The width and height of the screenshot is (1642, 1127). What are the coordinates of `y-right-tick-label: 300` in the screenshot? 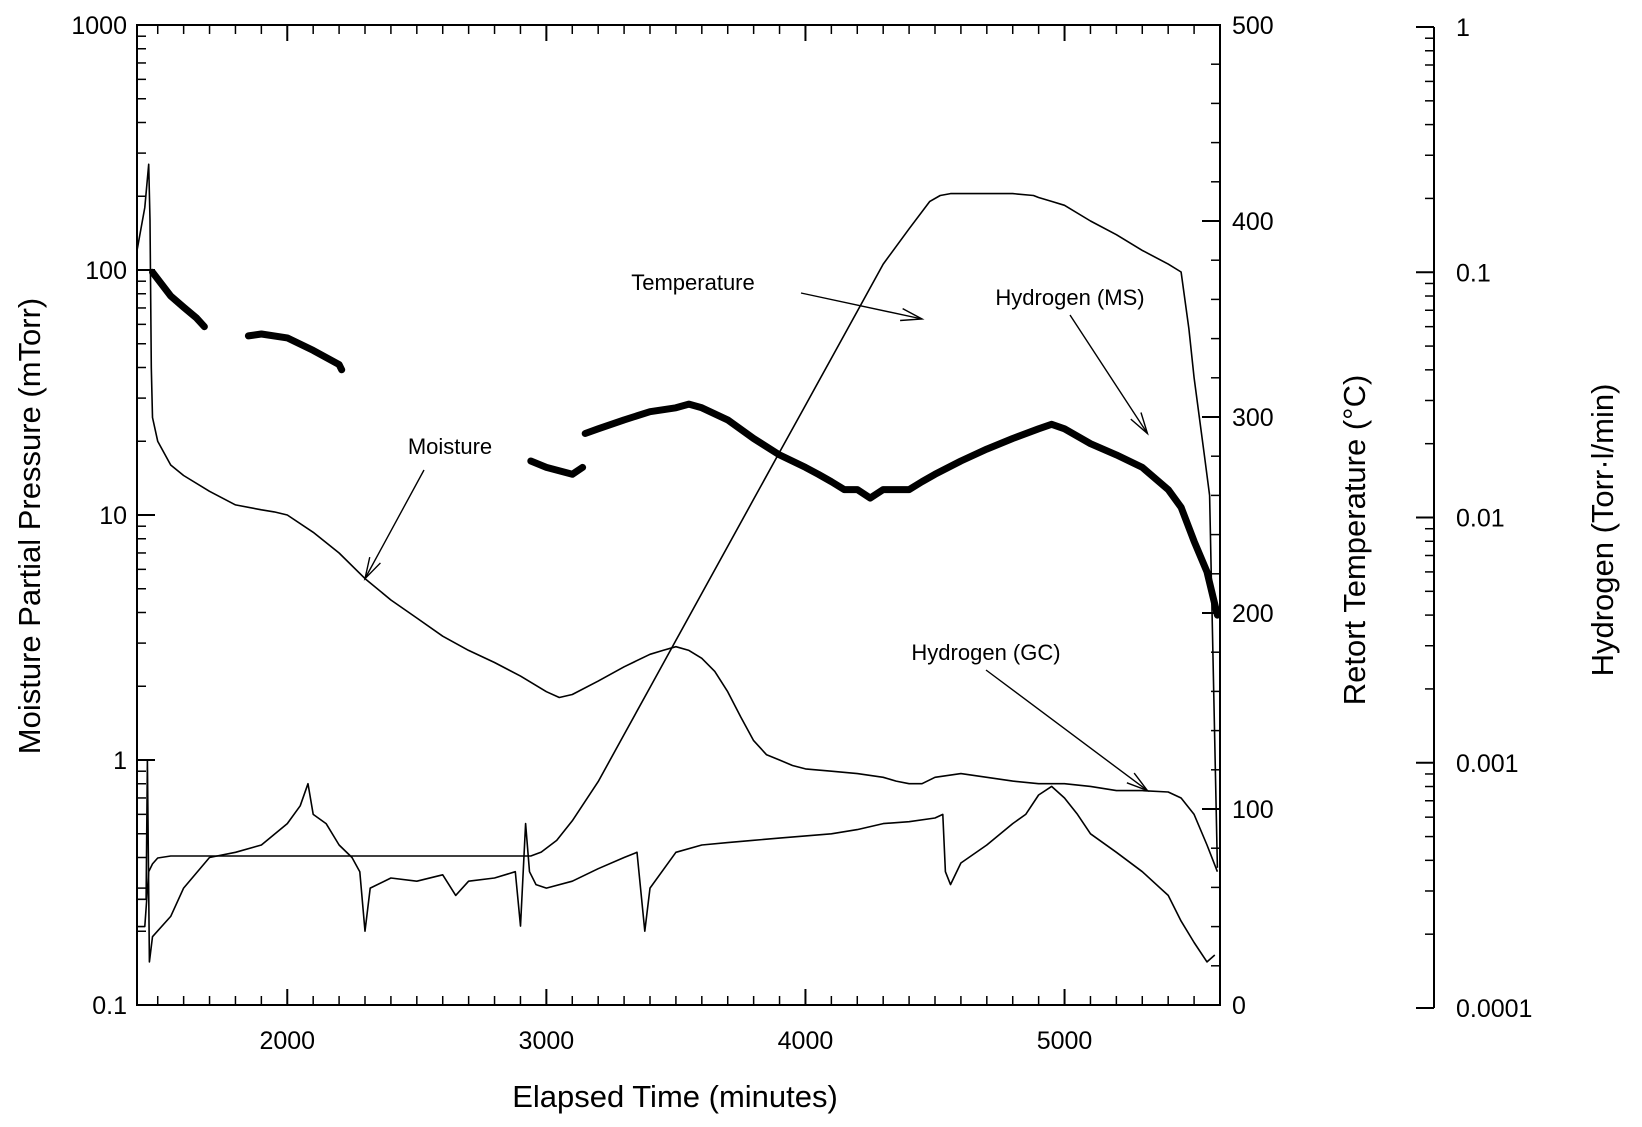 It's located at (1253, 418).